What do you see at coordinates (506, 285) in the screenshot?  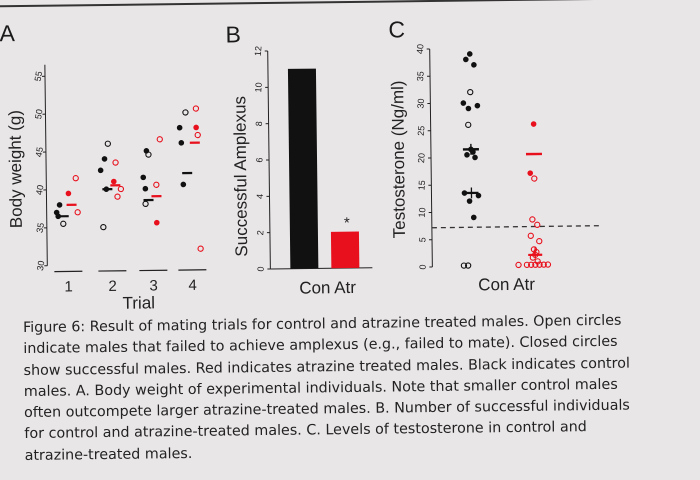 I see `c-x-tick-labels: Con Atr` at bounding box center [506, 285].